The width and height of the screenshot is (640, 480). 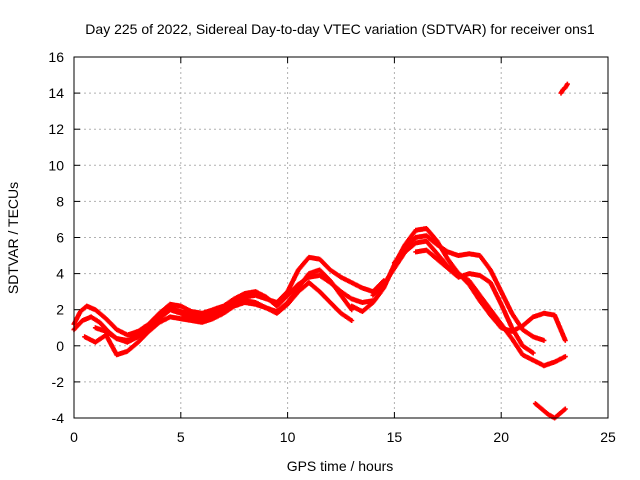 What do you see at coordinates (343, 437) in the screenshot?
I see `x-tick-labels: 0 5 10 15 20 25` at bounding box center [343, 437].